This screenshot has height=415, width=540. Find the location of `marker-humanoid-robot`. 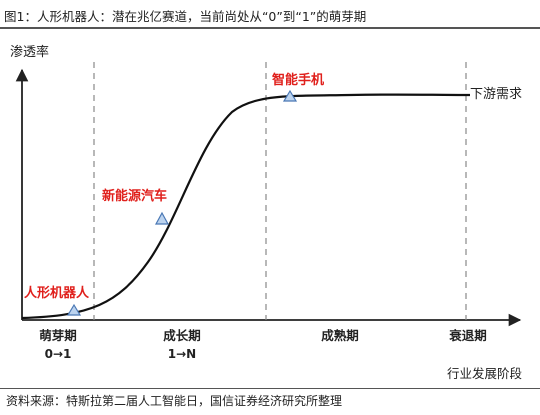

marker-humanoid-robot is located at coordinates (74, 309).